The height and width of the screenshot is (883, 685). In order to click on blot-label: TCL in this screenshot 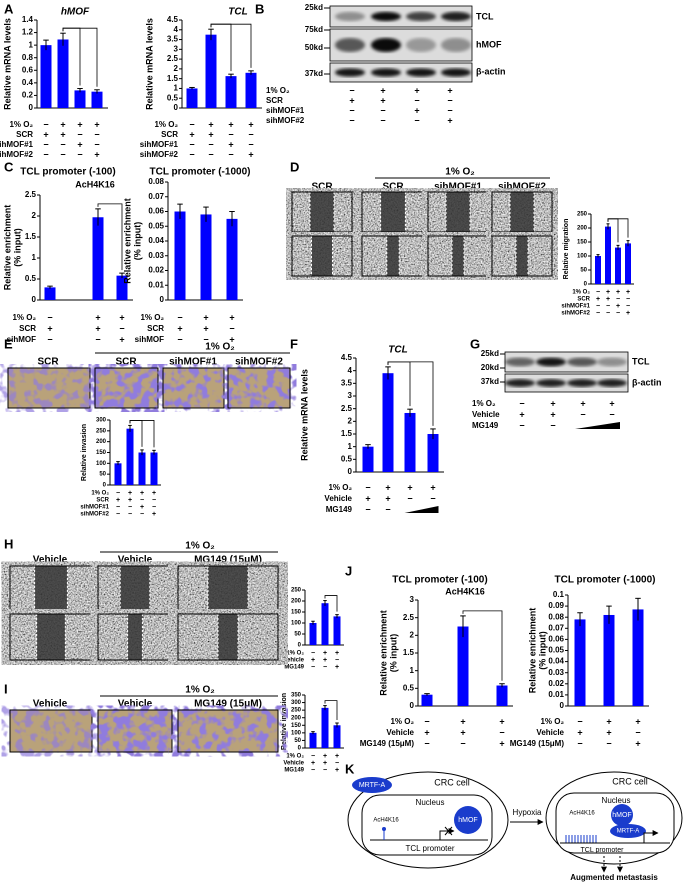, I will do `click(485, 16)`.